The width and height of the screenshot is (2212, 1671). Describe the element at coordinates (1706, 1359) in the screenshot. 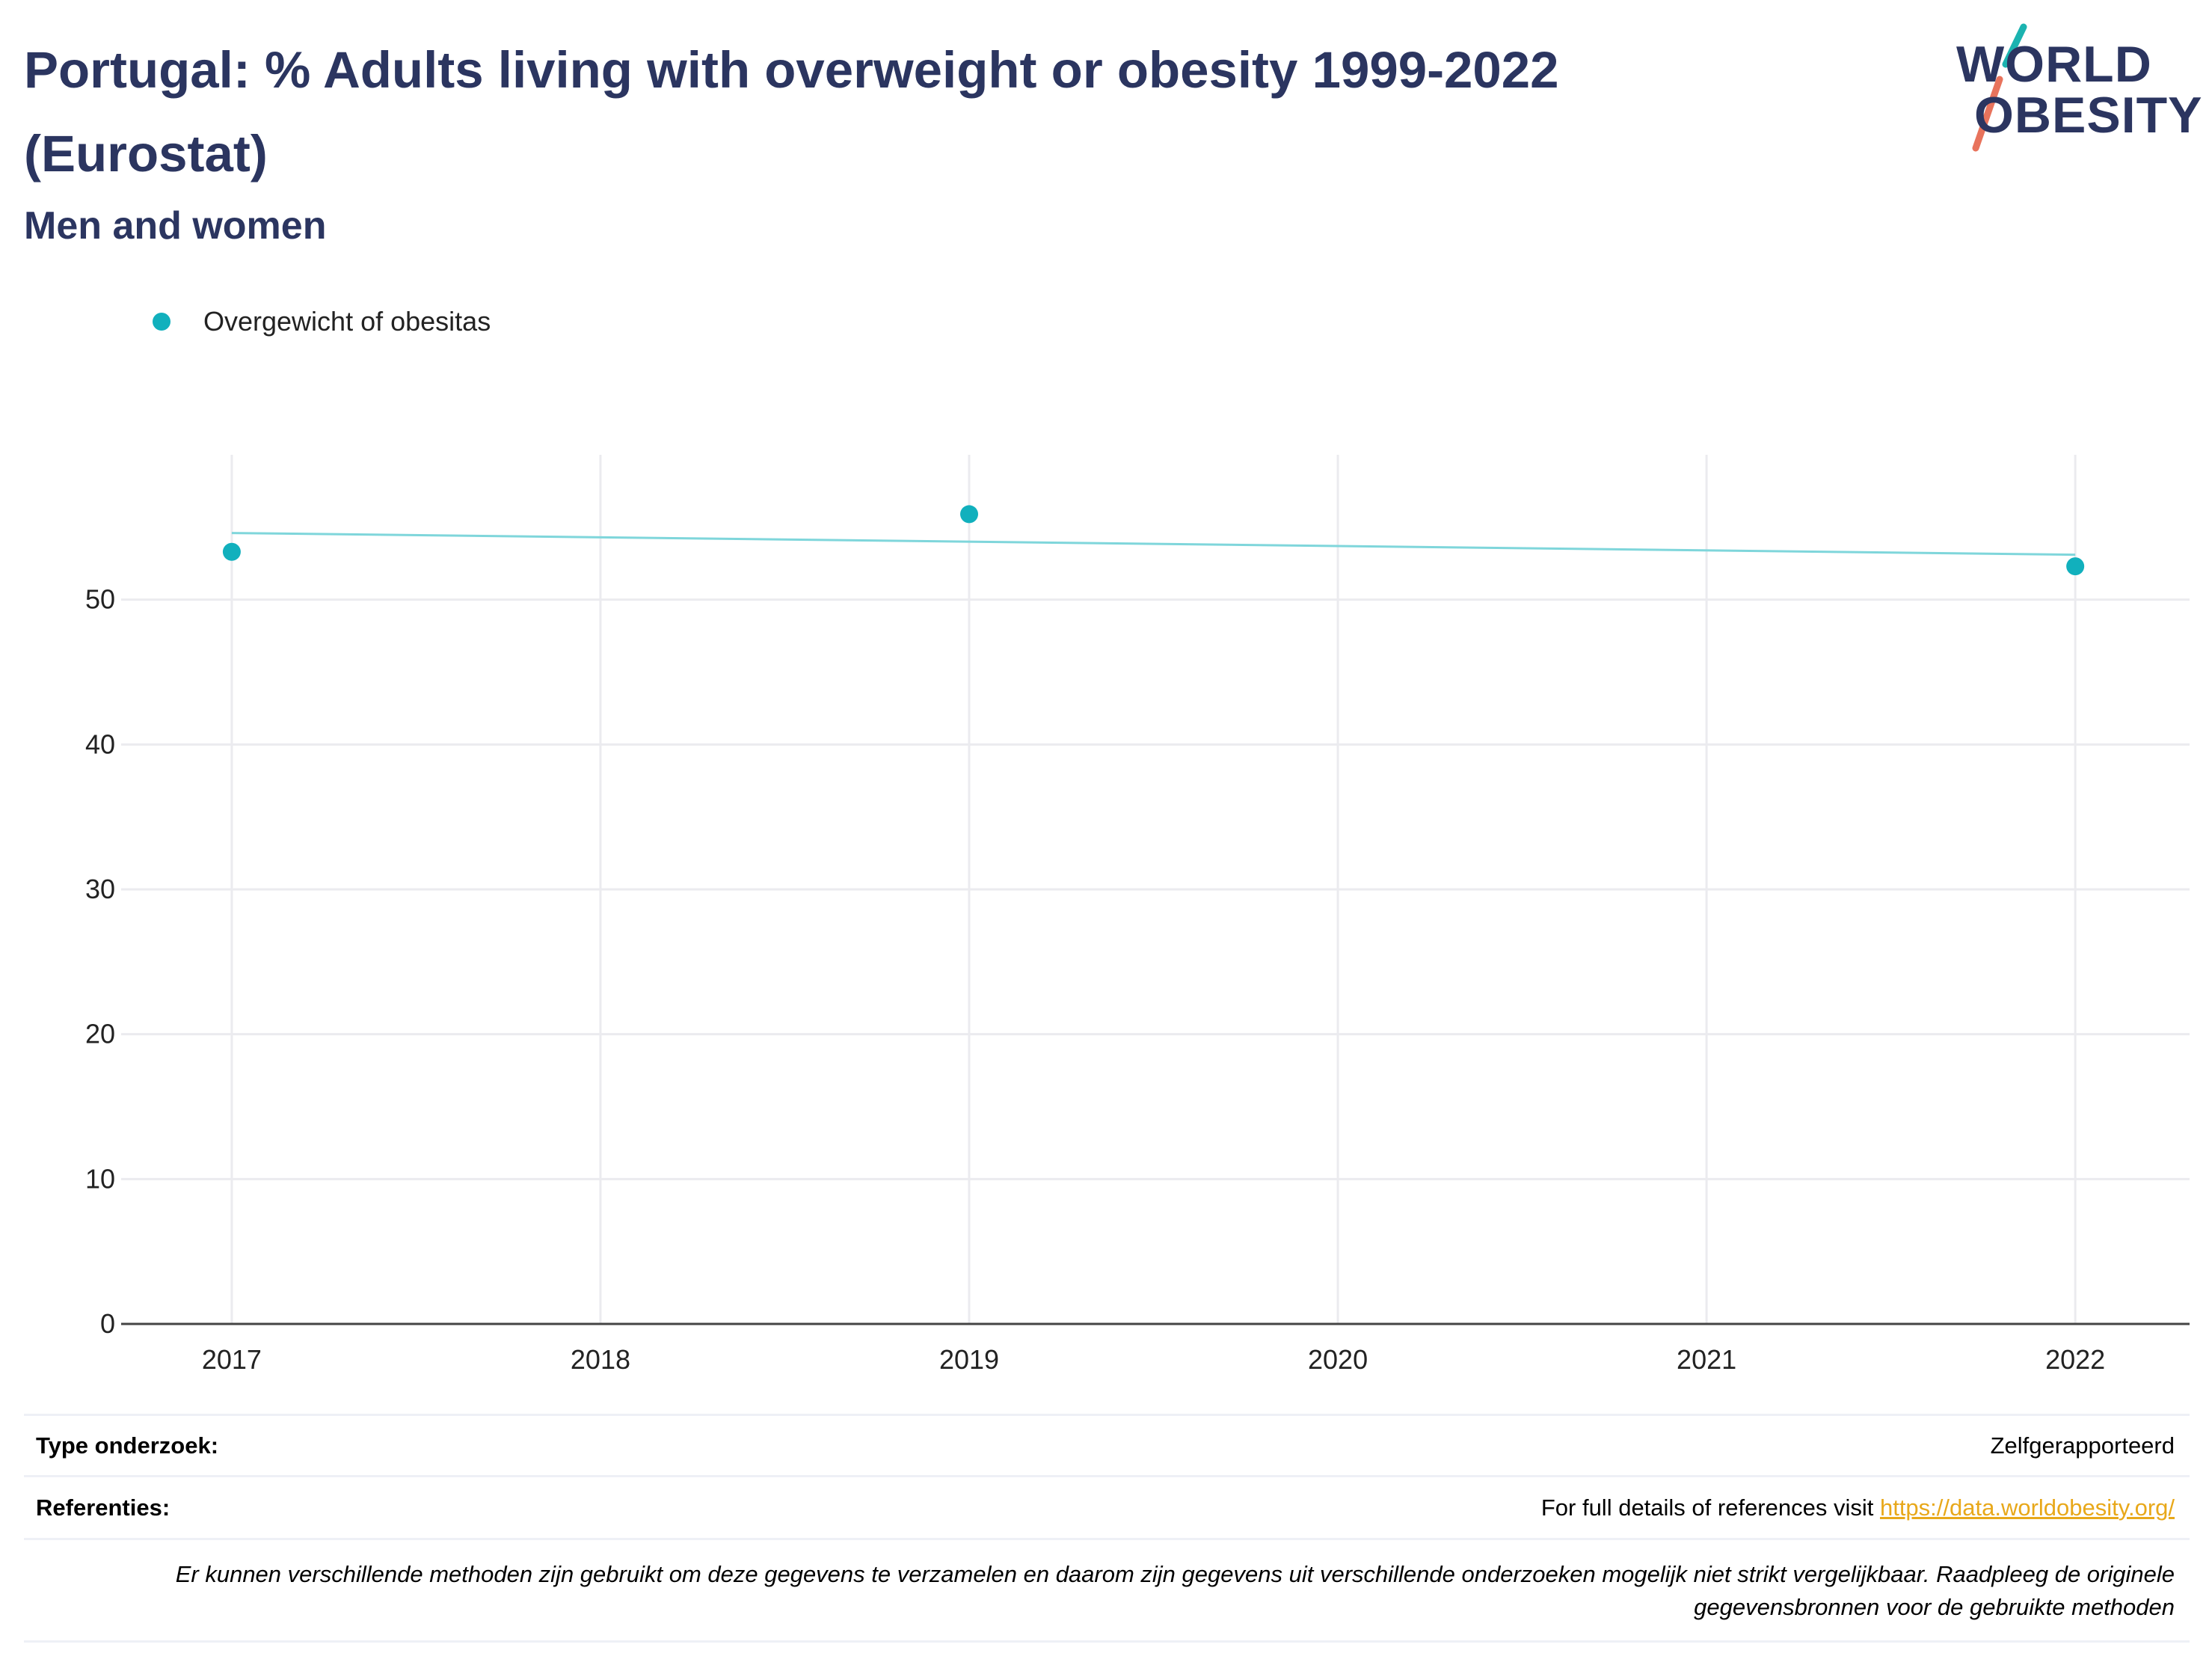

I see `x-tick-label: 2021` at that location.